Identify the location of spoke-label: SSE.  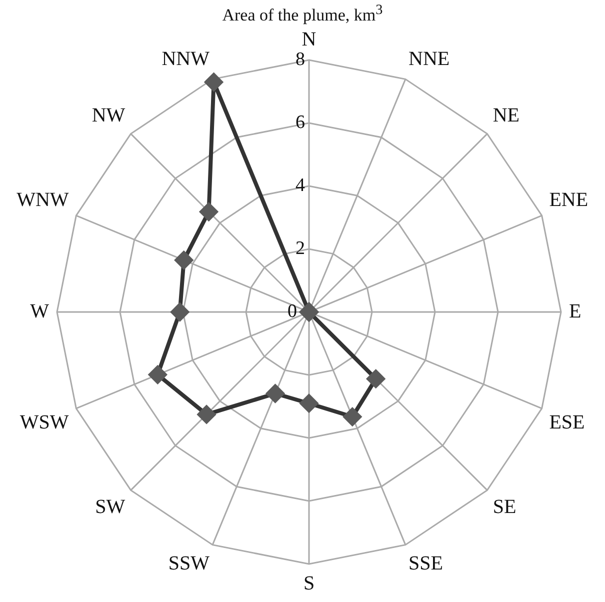
(425, 563).